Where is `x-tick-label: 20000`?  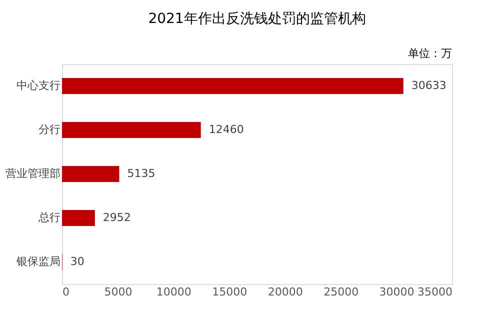 x-tick-label: 20000 is located at coordinates (285, 292).